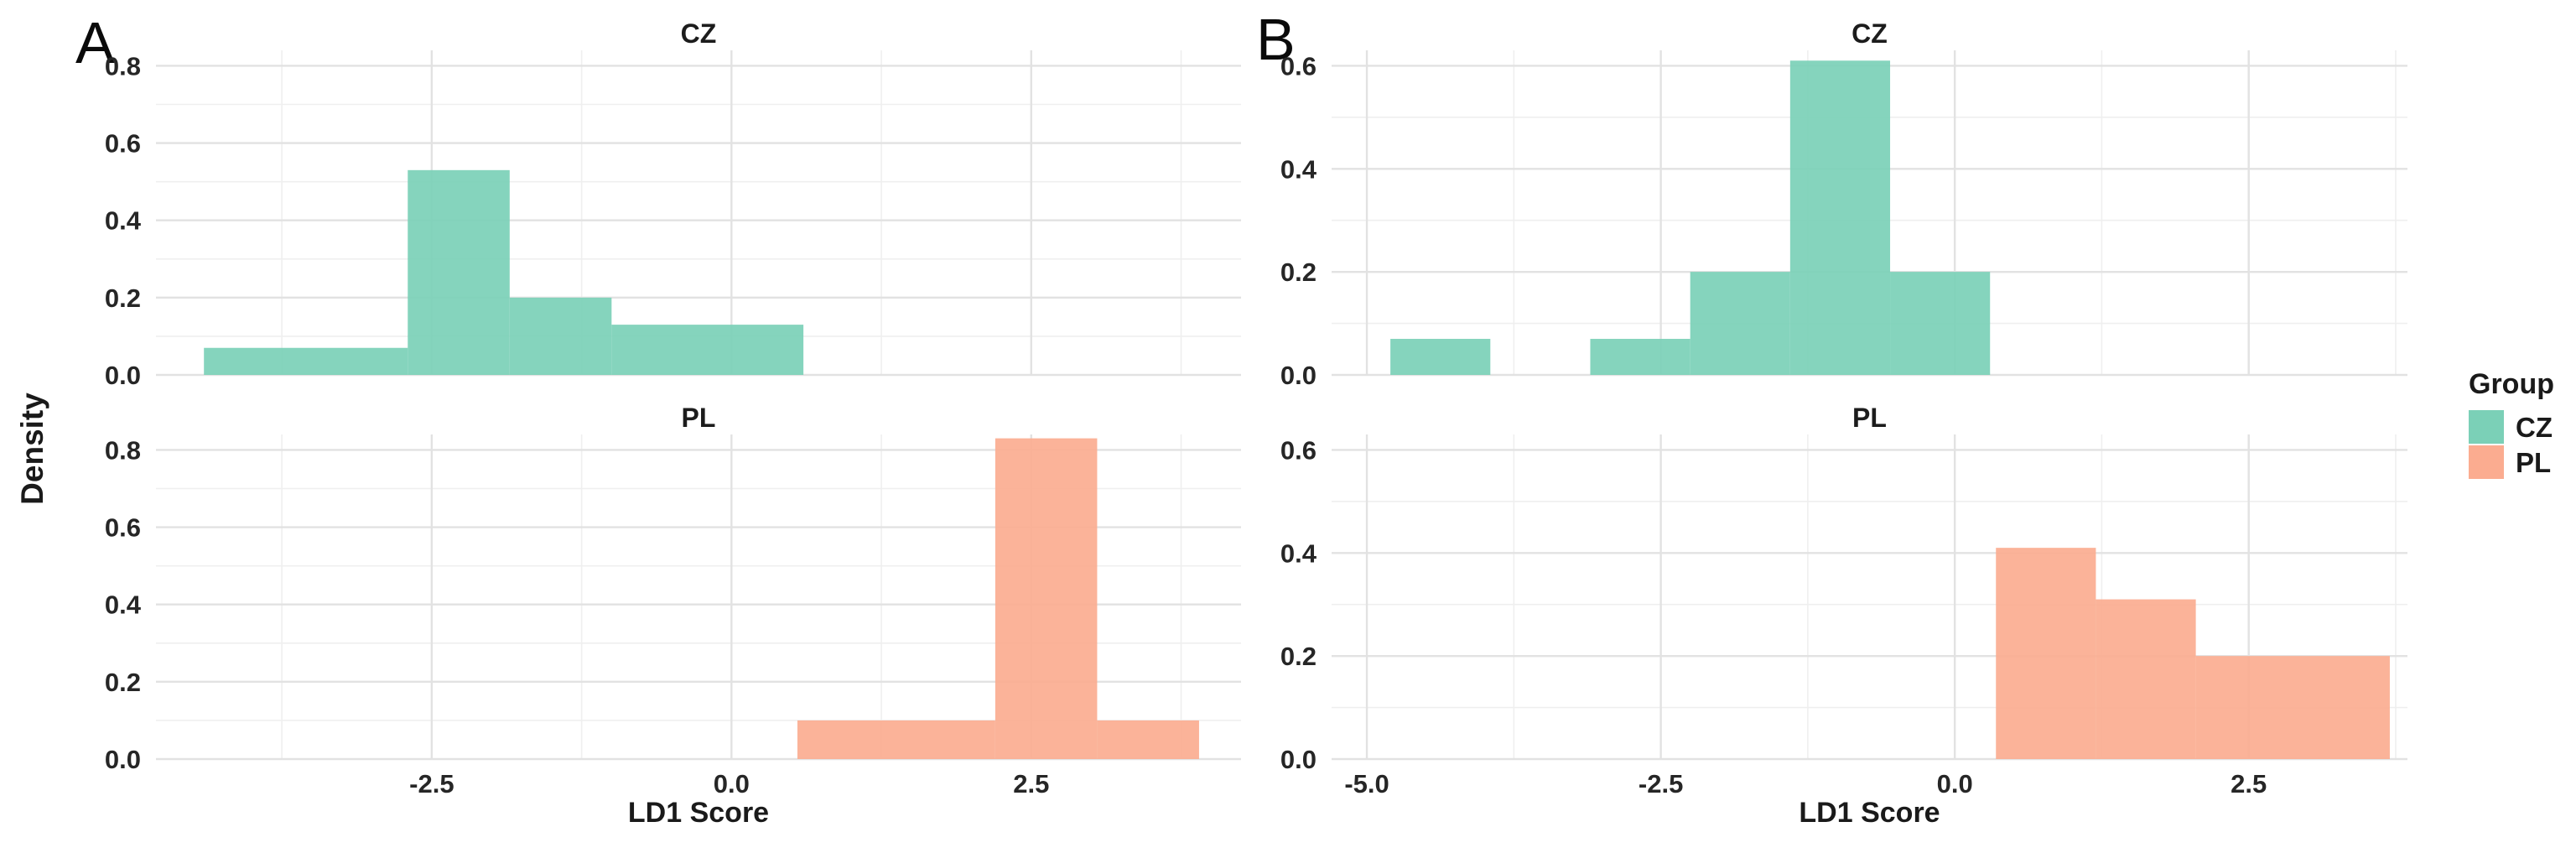 Image resolution: width=2576 pixels, height=853 pixels. What do you see at coordinates (32, 449) in the screenshot?
I see `y-axis-title: Density` at bounding box center [32, 449].